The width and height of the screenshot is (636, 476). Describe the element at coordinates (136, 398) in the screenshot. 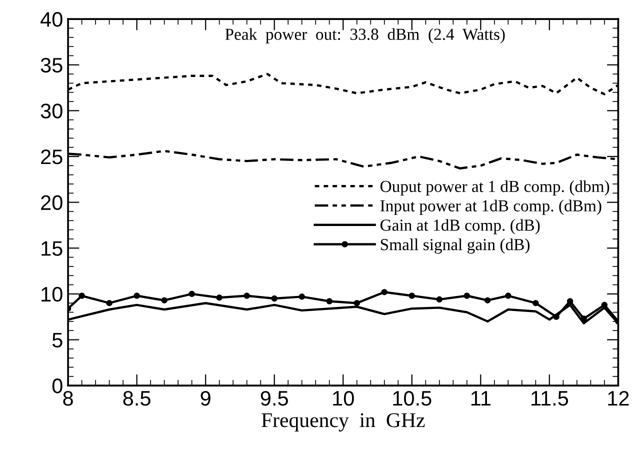

I see `x-tick-label: 8.5` at that location.